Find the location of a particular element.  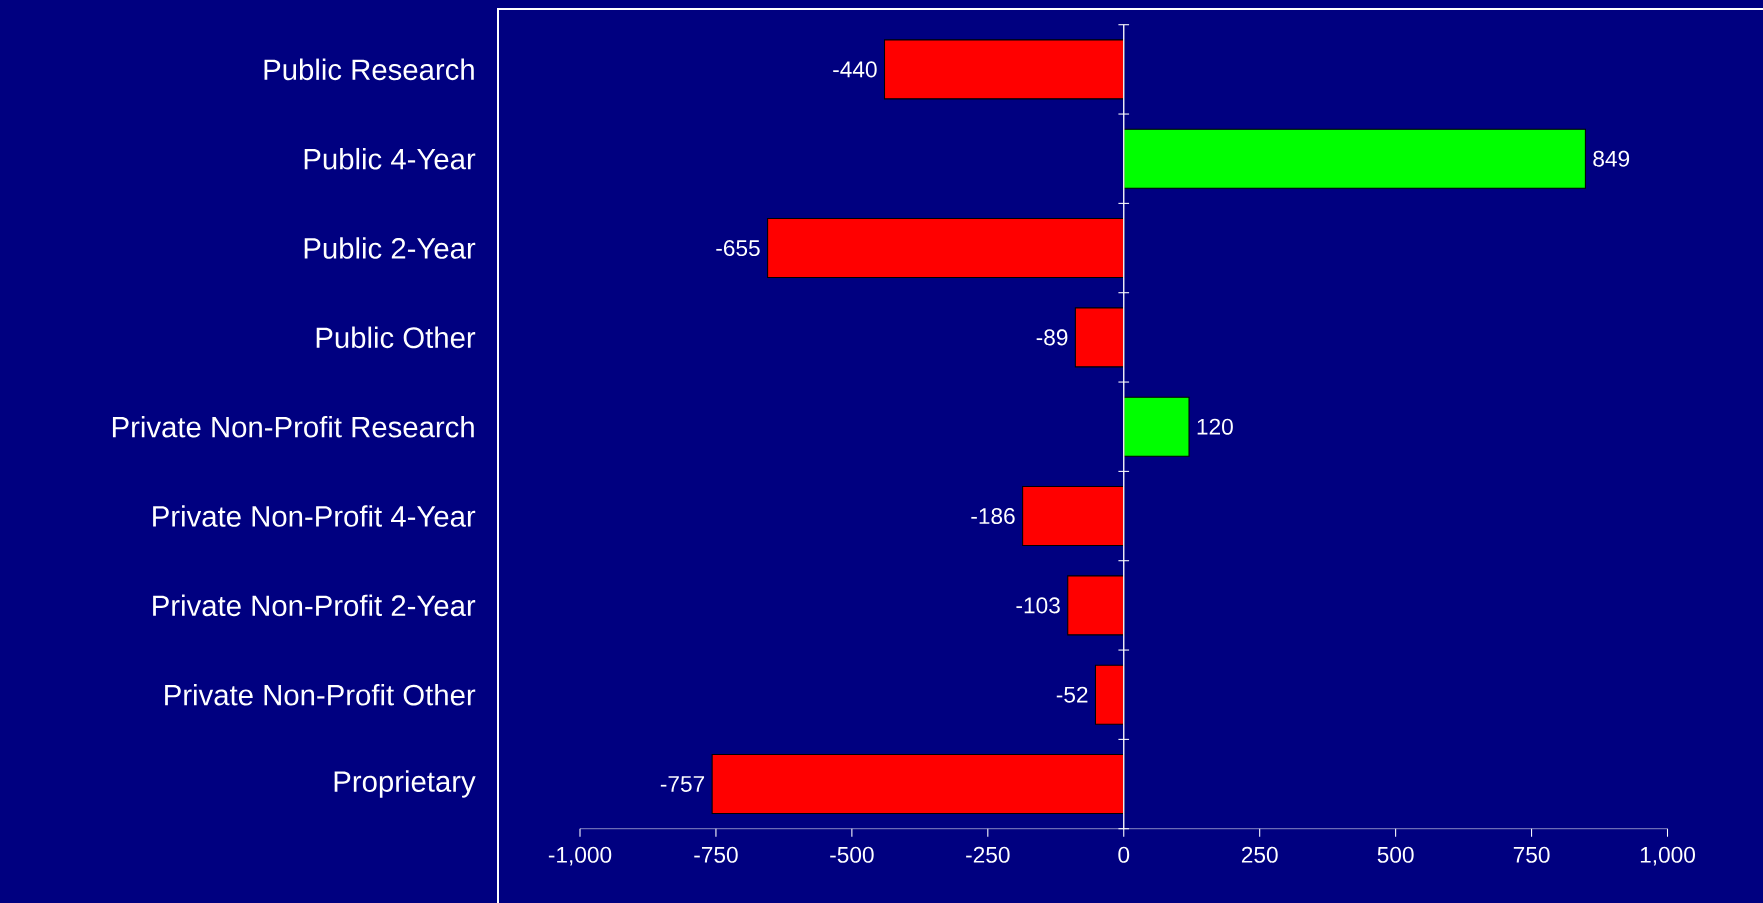

data-label: 120 is located at coordinates (1215, 426).